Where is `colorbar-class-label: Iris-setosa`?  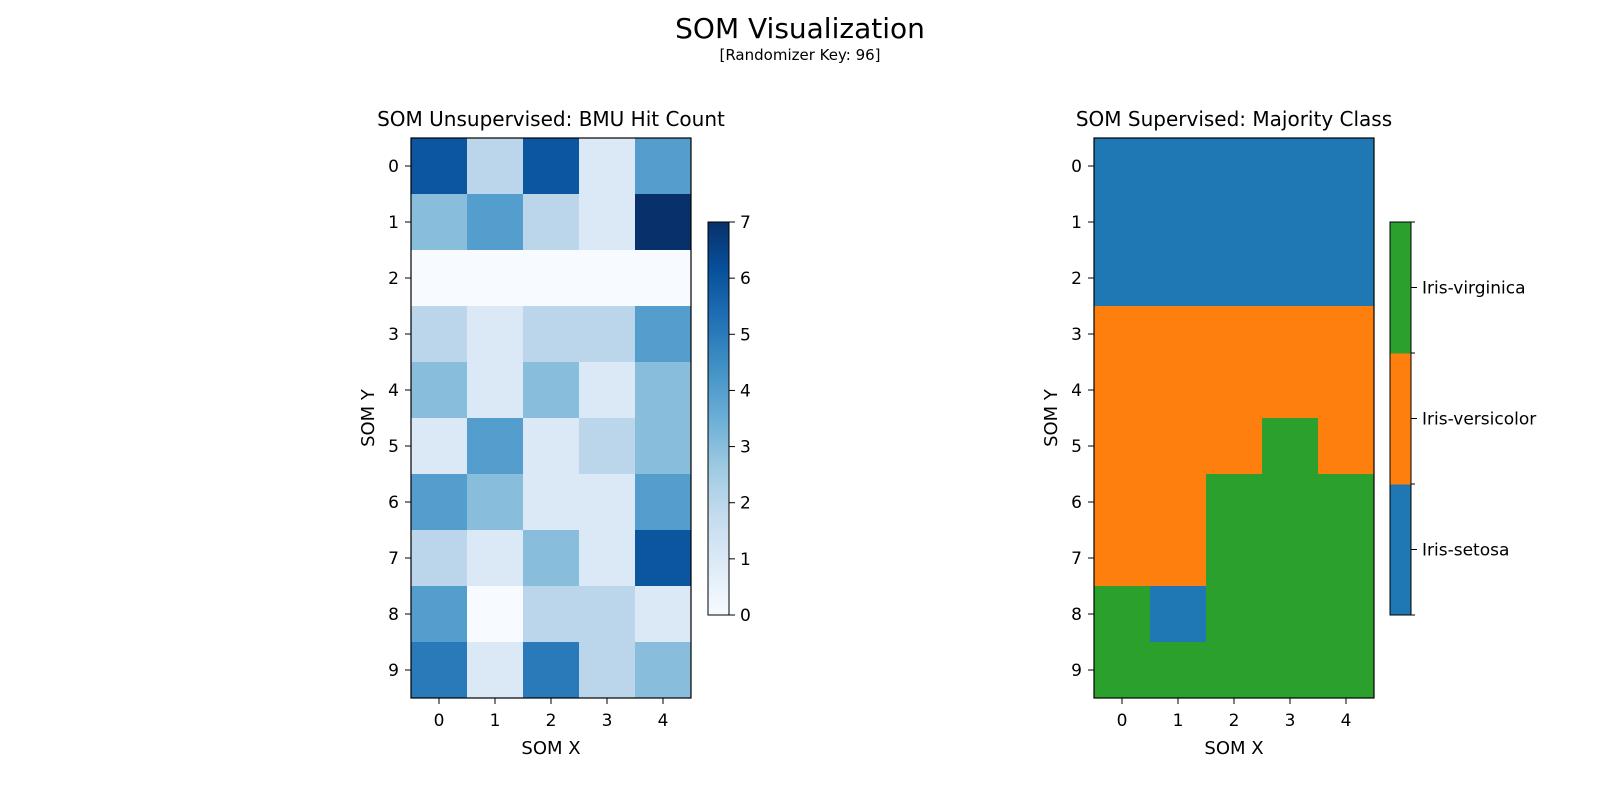 colorbar-class-label: Iris-setosa is located at coordinates (1465, 551).